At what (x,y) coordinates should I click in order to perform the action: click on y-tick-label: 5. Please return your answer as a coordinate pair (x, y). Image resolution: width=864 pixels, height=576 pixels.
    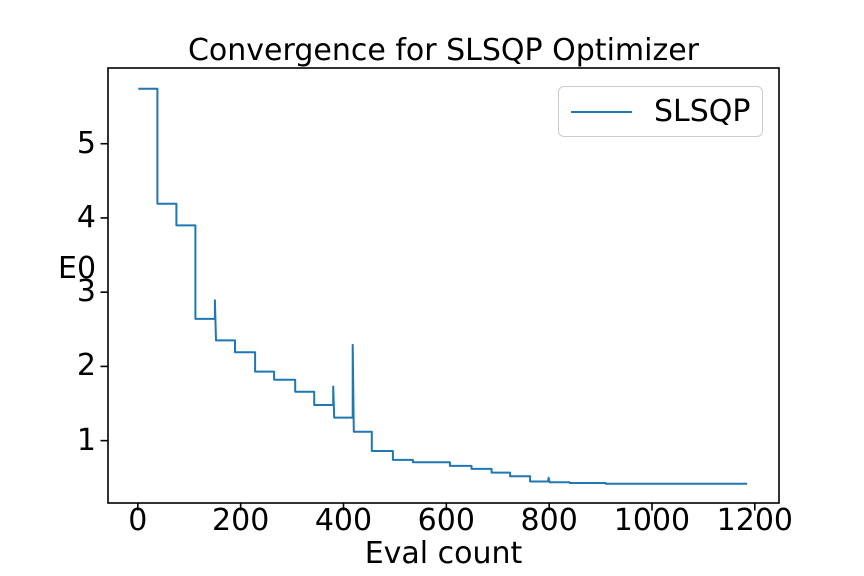
    Looking at the image, I should click on (86, 143).